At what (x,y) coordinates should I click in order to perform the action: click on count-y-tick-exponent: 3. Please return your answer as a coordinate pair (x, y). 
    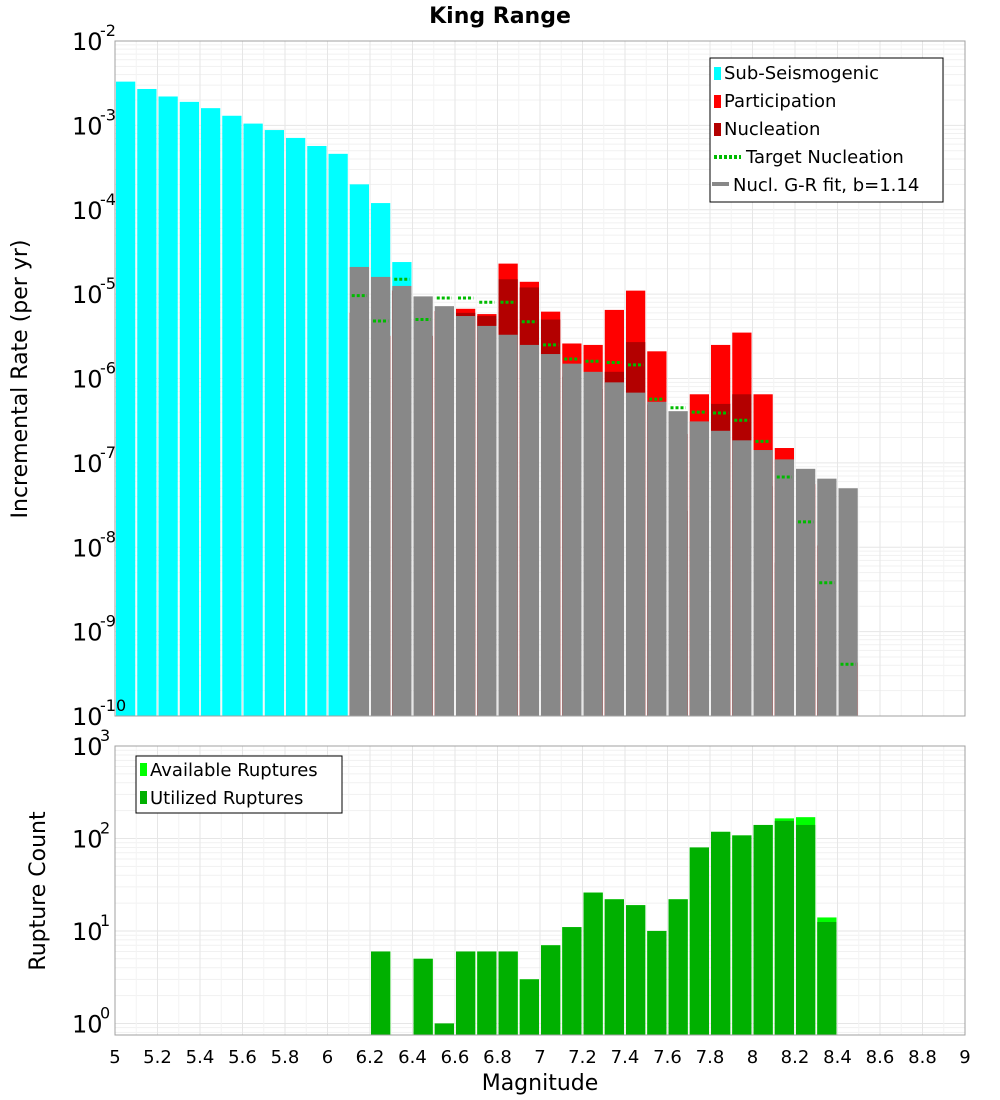
    Looking at the image, I should click on (105, 735).